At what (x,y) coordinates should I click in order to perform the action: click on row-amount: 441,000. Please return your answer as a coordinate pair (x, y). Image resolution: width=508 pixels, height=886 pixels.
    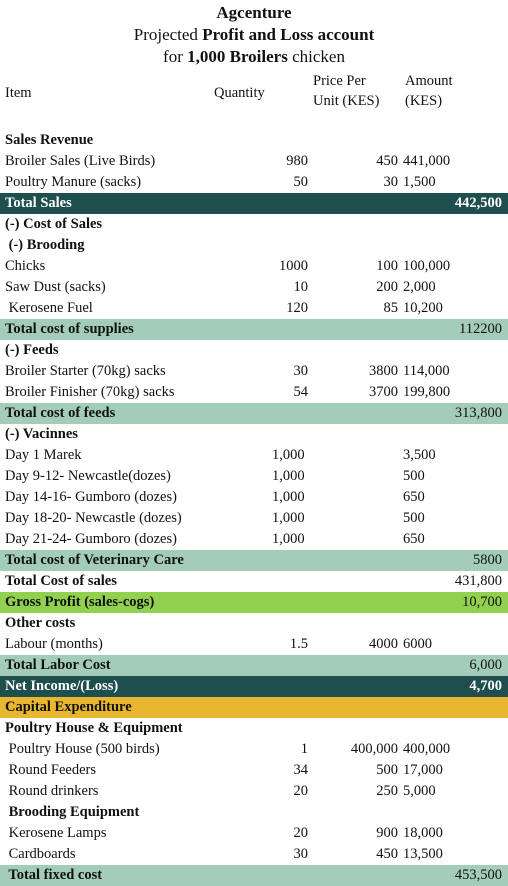
    Looking at the image, I should click on (427, 161).